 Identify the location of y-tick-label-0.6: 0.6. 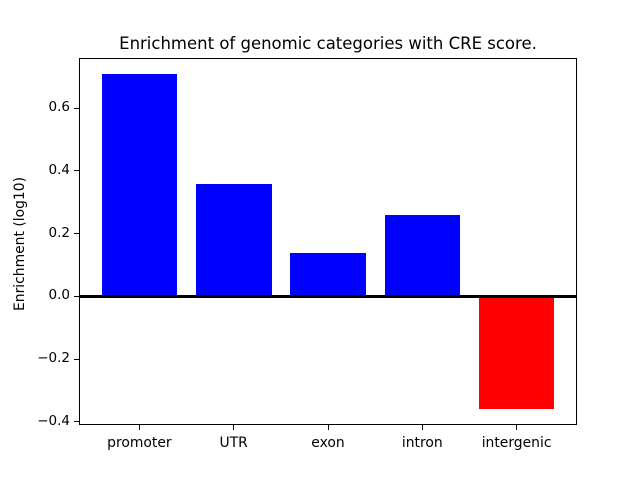
(59, 107).